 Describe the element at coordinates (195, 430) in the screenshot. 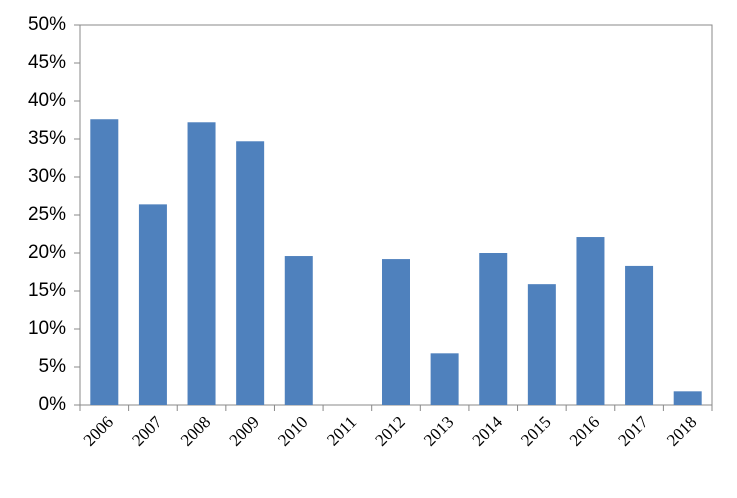

I see `x-tick-label: 2008` at that location.